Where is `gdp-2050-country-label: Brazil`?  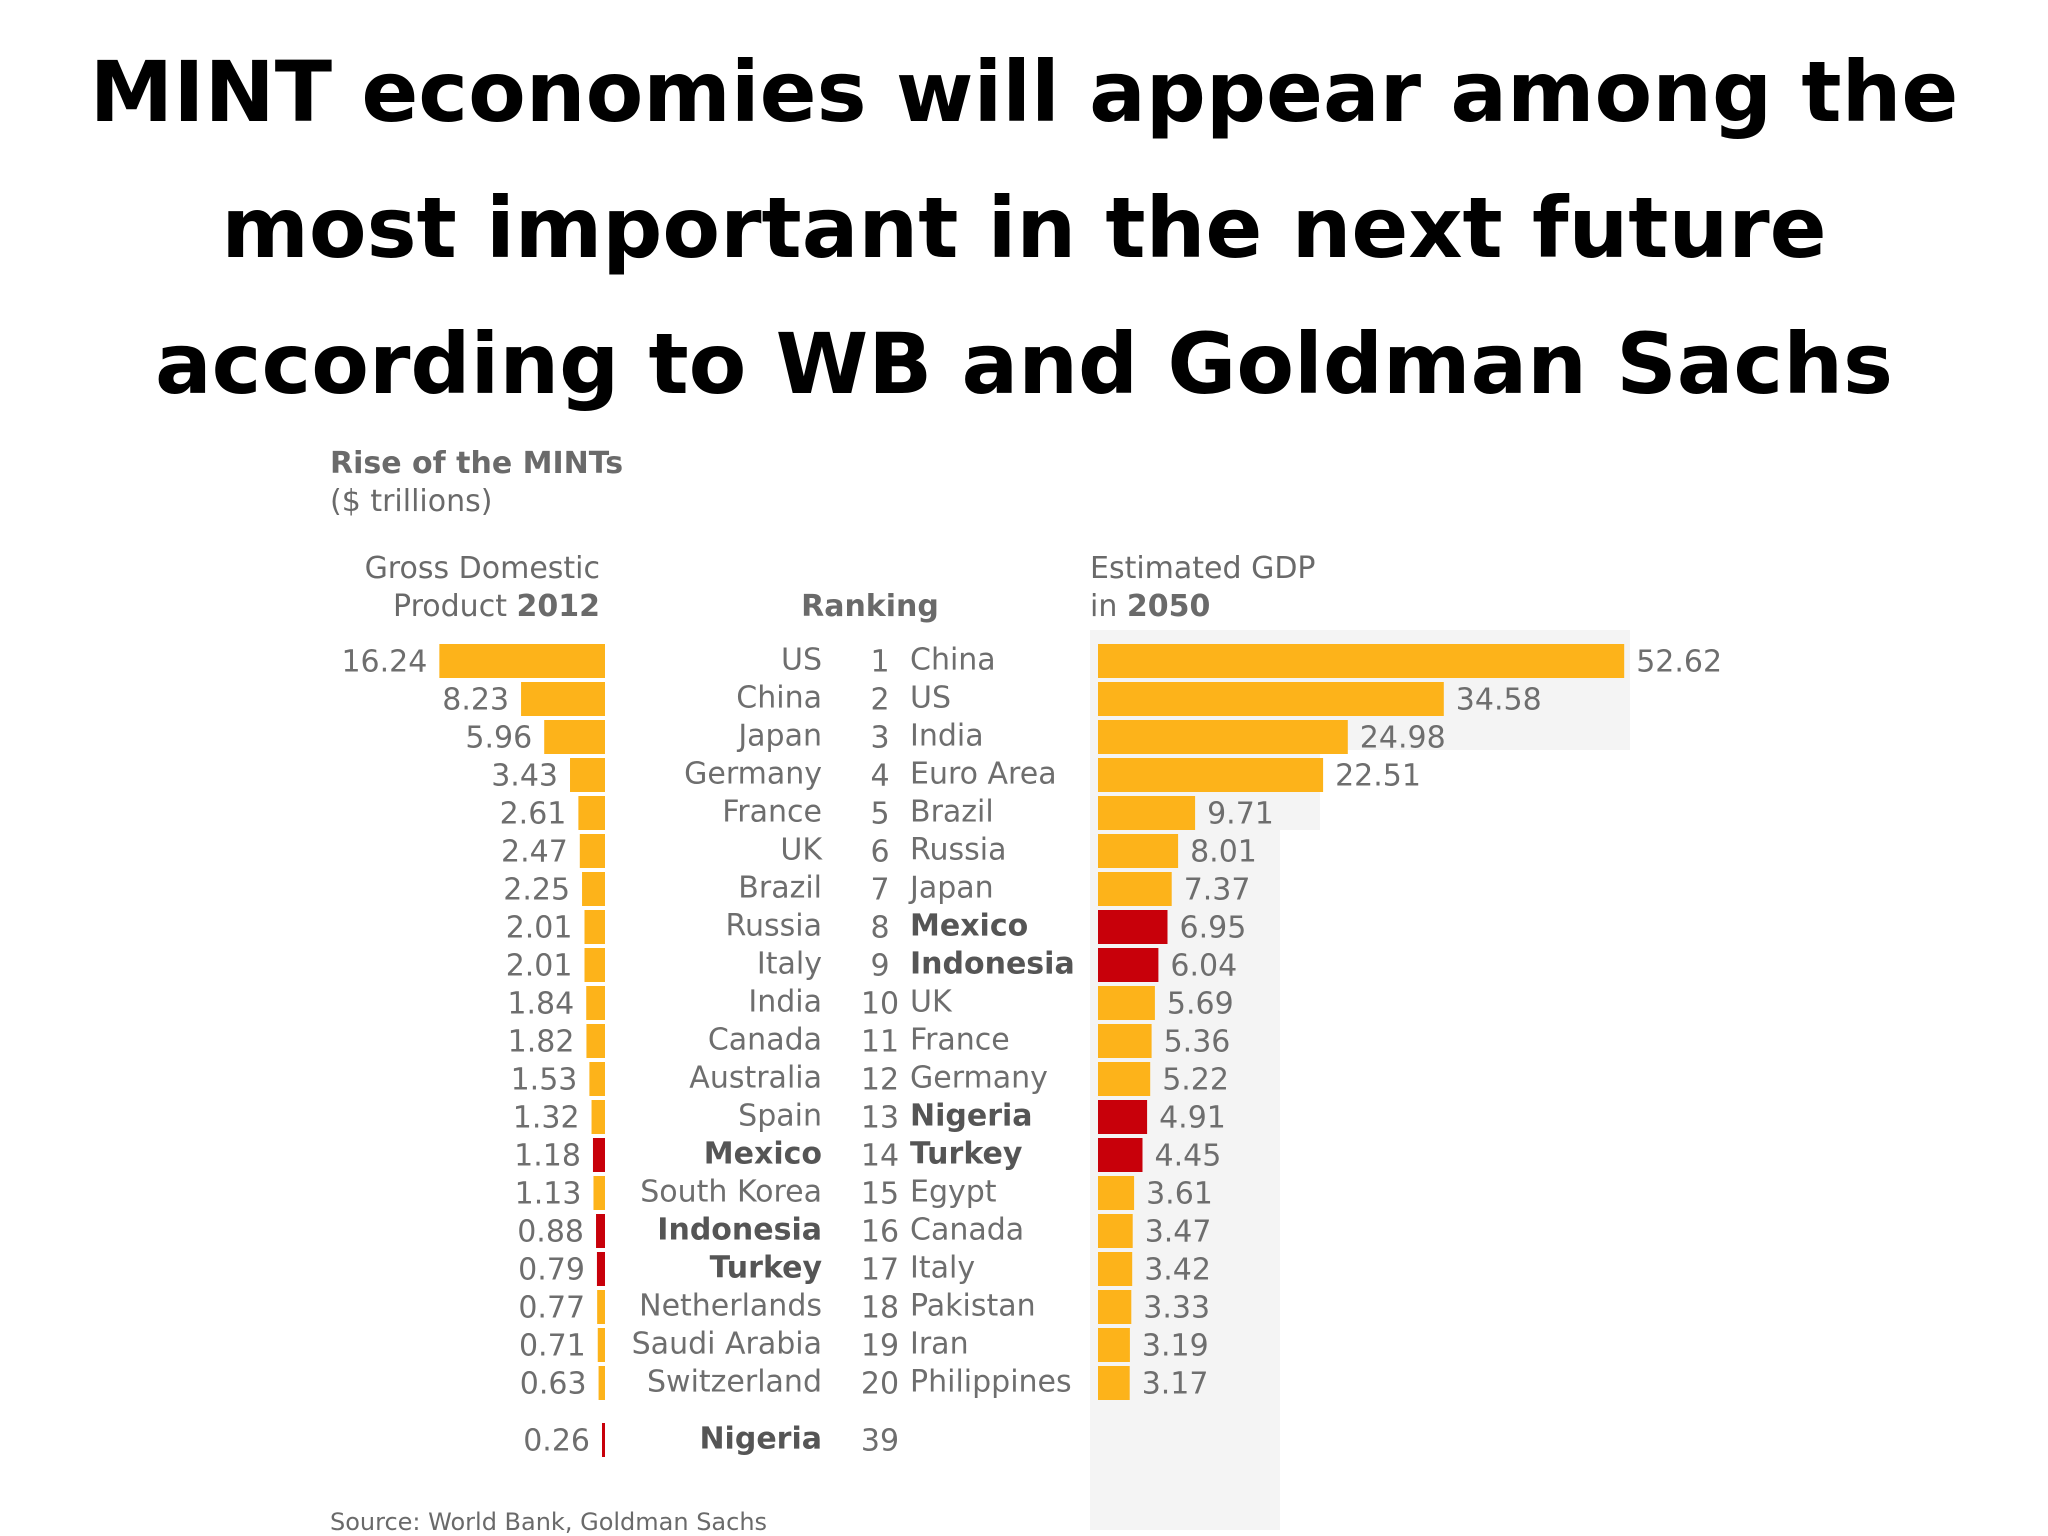 gdp-2050-country-label: Brazil is located at coordinates (952, 812).